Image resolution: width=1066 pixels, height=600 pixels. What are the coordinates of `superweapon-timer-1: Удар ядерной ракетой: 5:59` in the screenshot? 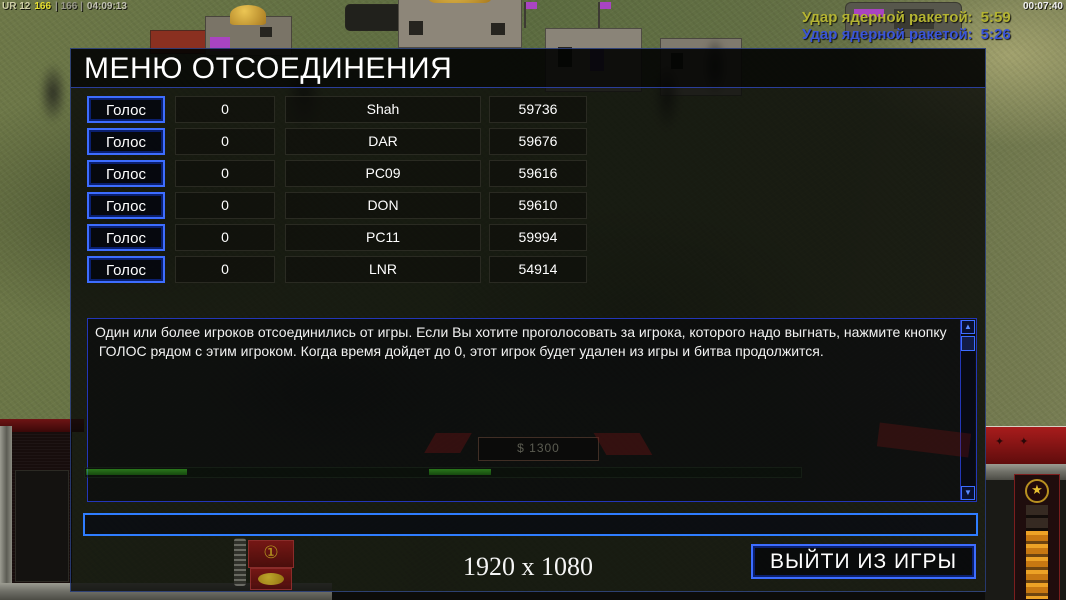 It's located at (906, 17).